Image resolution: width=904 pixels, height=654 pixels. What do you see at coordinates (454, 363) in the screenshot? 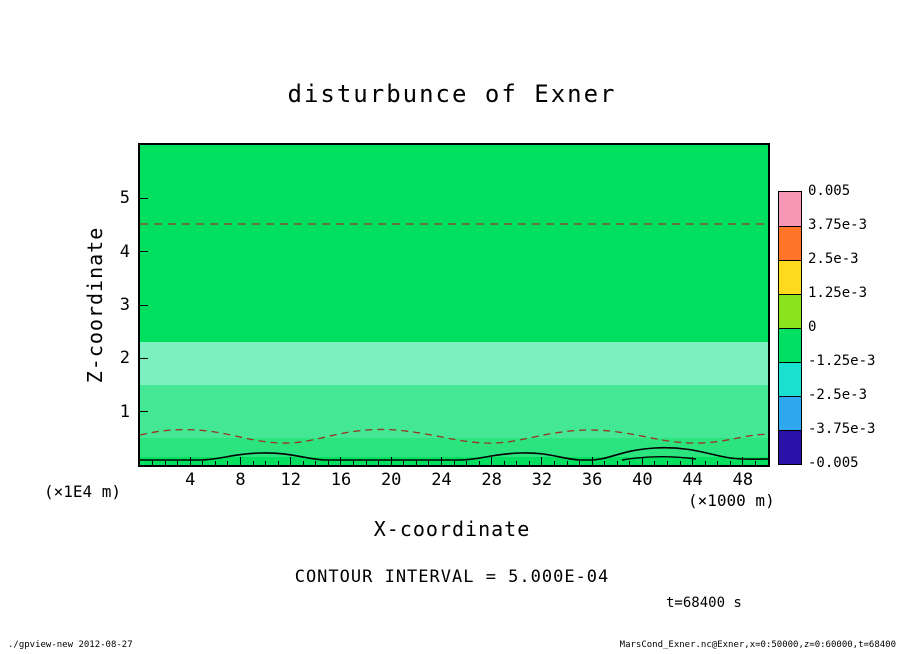
I see `fill-band-mint` at bounding box center [454, 363].